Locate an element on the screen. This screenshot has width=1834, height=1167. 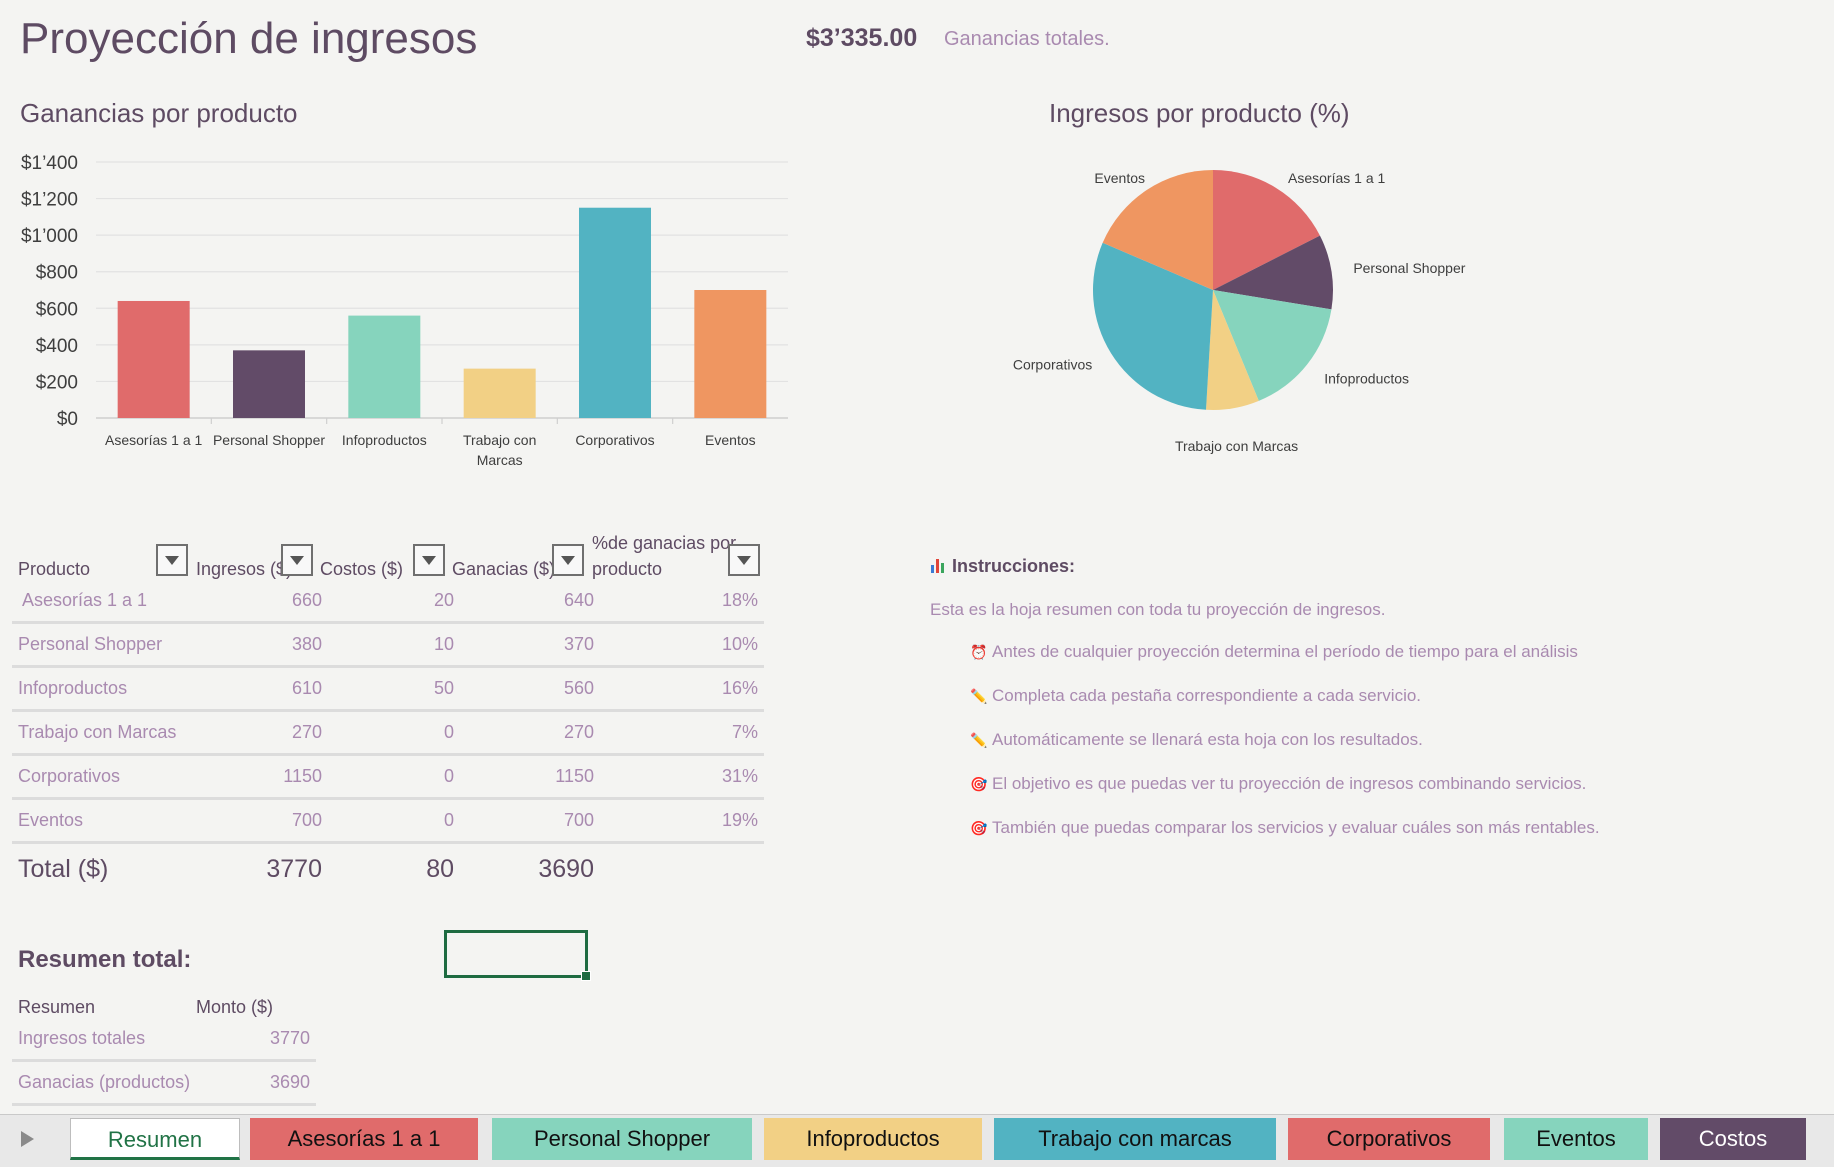
cell-costos: 10 is located at coordinates (443, 644).